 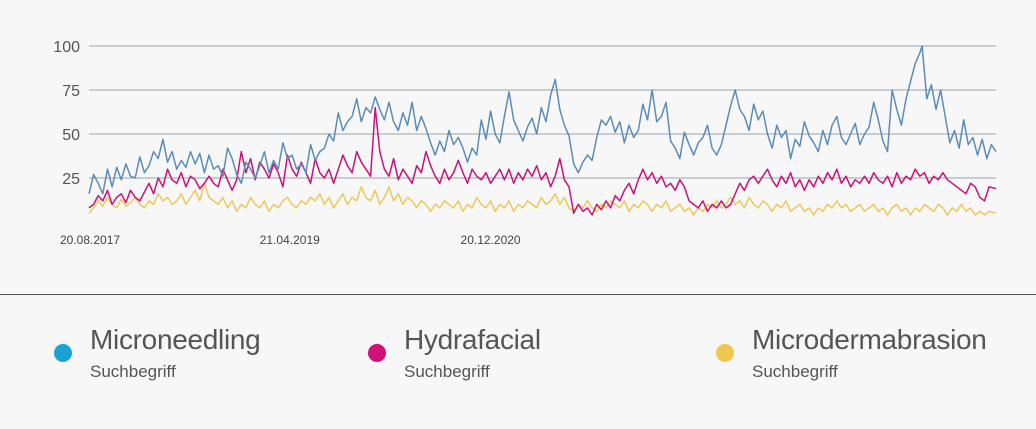 I want to click on y-tick-label-75: 75, so click(x=71, y=91).